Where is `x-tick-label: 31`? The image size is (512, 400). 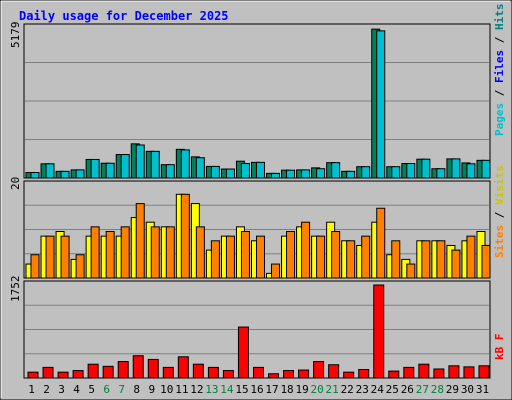 x-tick-label: 31 is located at coordinates (482, 389).